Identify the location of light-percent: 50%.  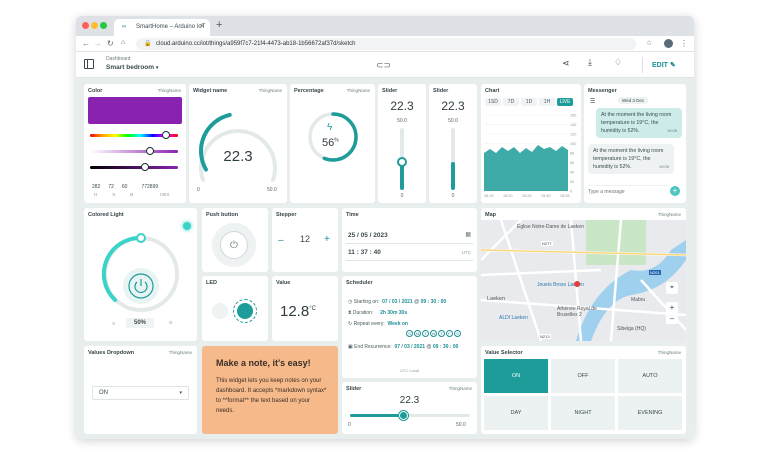
(140, 323).